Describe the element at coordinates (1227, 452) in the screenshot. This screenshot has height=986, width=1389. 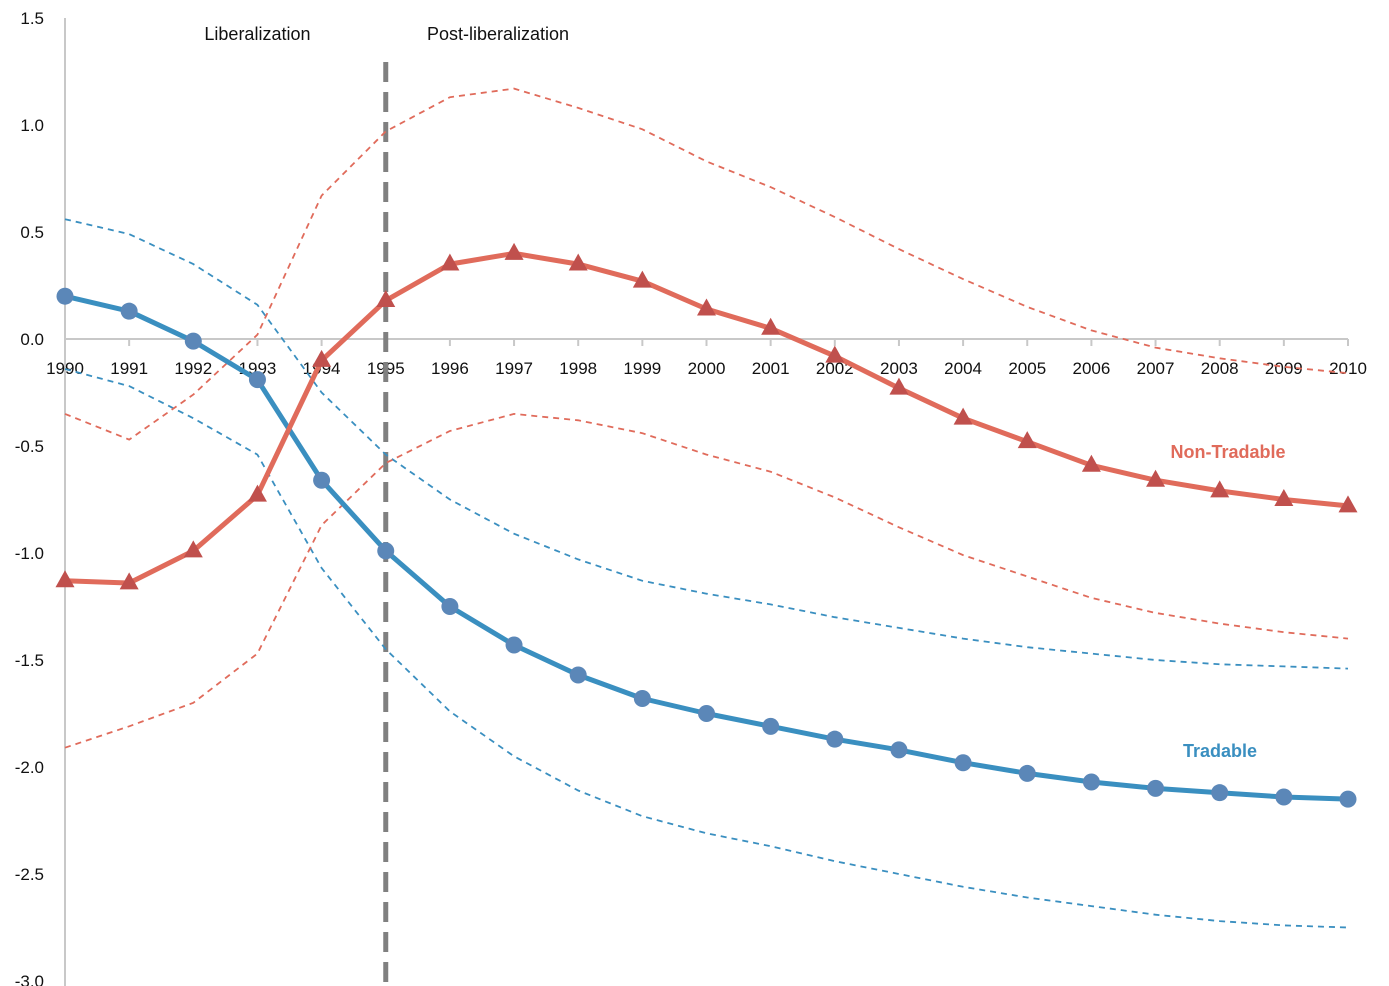
I see `series-label-non-tradable: Non-Tradable` at that location.